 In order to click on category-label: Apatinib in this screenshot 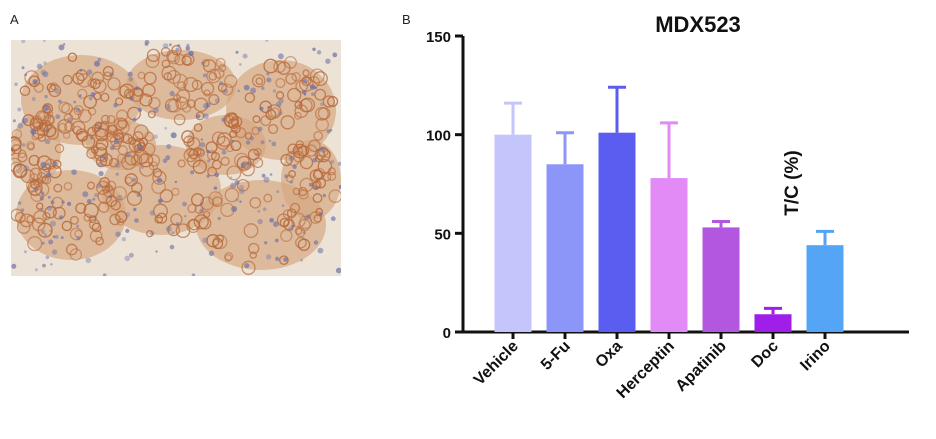, I will do `click(701, 366)`.